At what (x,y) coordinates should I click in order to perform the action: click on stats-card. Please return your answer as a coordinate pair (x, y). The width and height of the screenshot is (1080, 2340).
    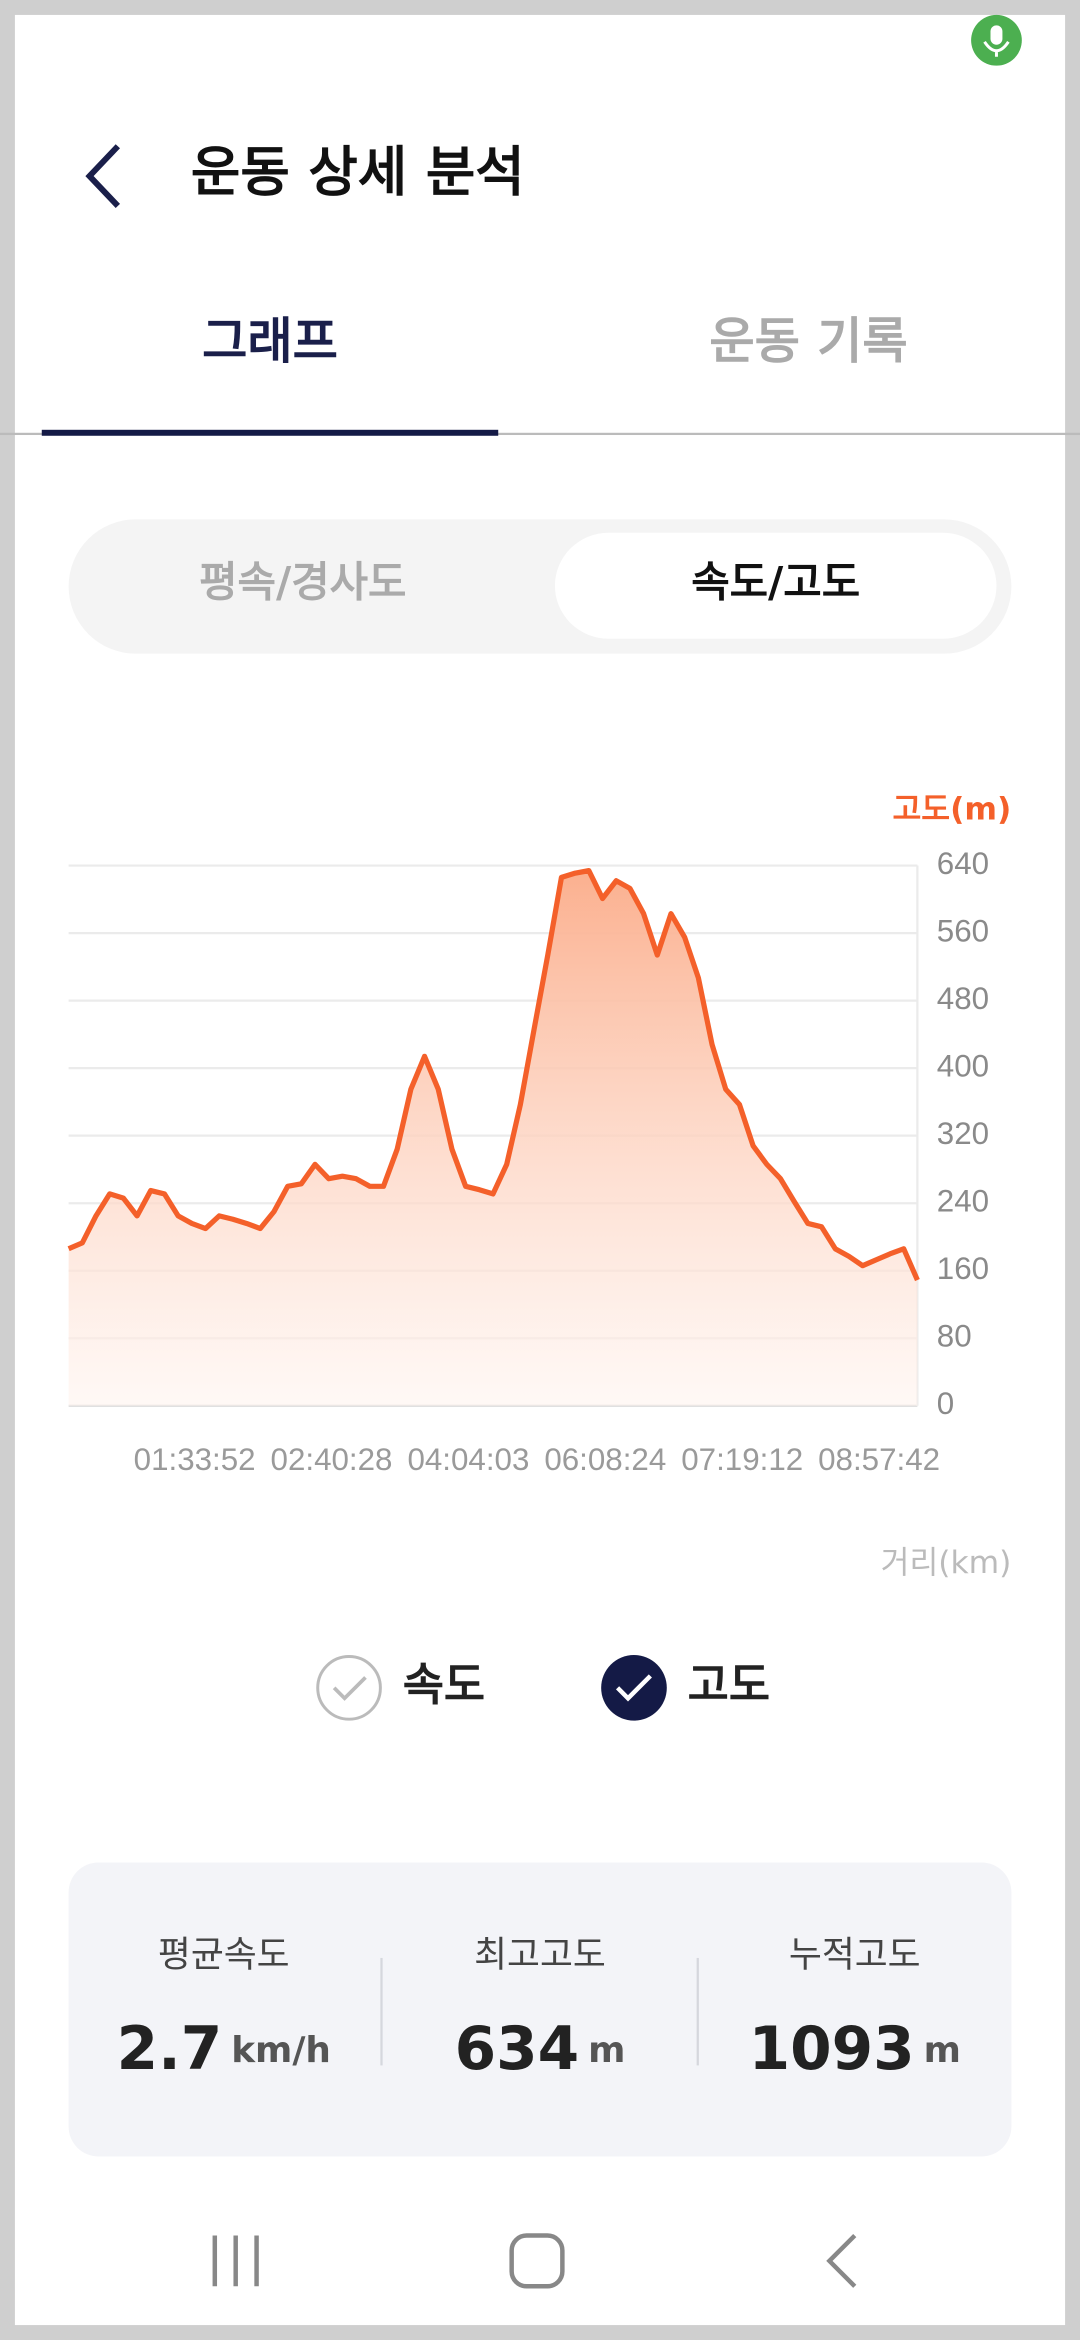
    Looking at the image, I should click on (540, 2009).